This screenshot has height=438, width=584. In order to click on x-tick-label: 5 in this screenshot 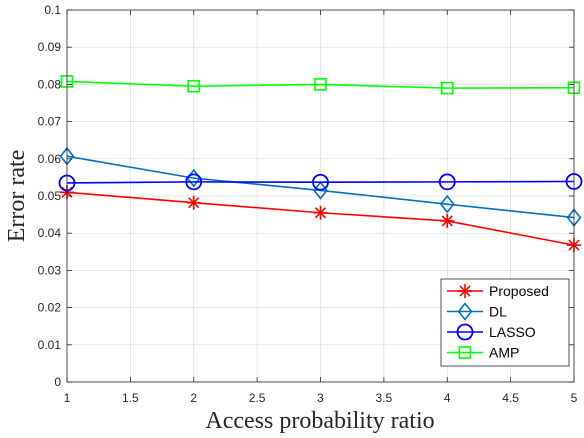, I will do `click(574, 398)`.